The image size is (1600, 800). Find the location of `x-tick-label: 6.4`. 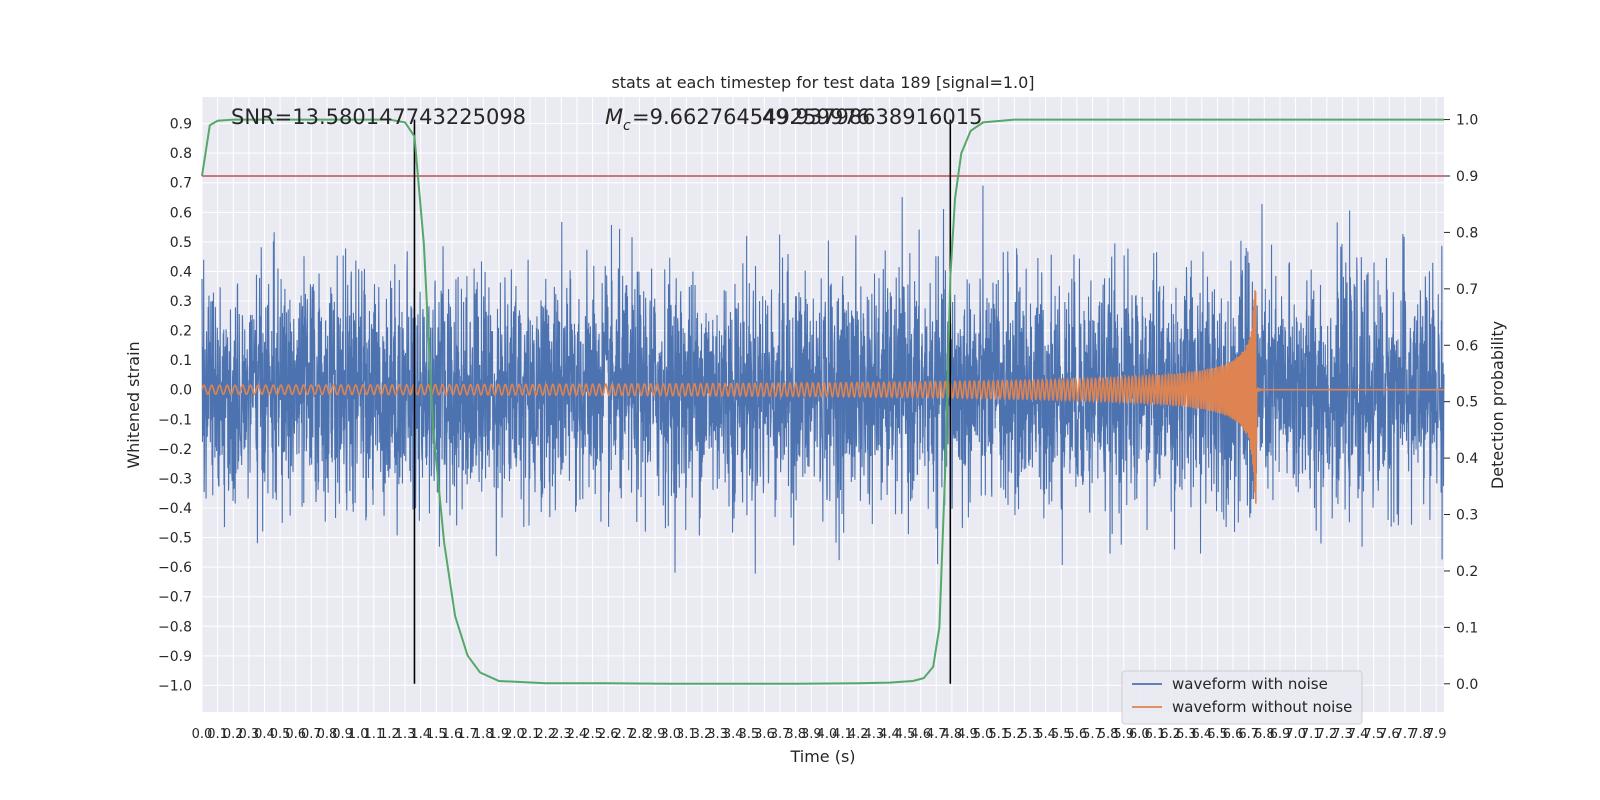

x-tick-label: 6.4 is located at coordinates (1202, 734).